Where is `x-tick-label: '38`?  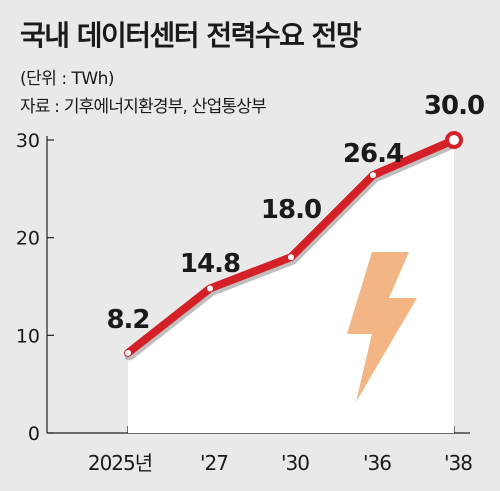
x-tick-label: '38 is located at coordinates (458, 463).